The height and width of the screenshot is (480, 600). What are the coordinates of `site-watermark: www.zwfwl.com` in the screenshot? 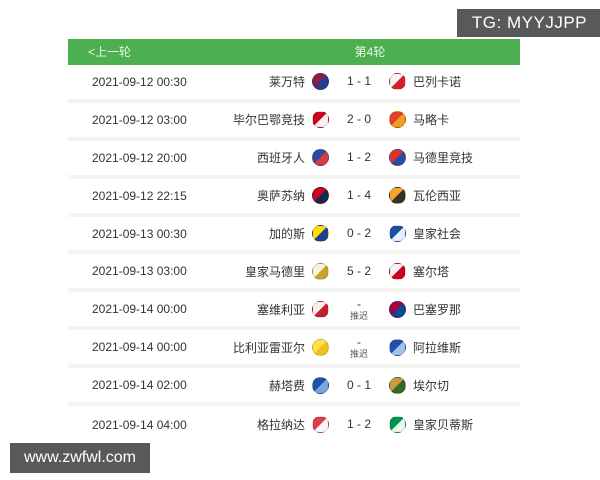 It's located at (80, 458).